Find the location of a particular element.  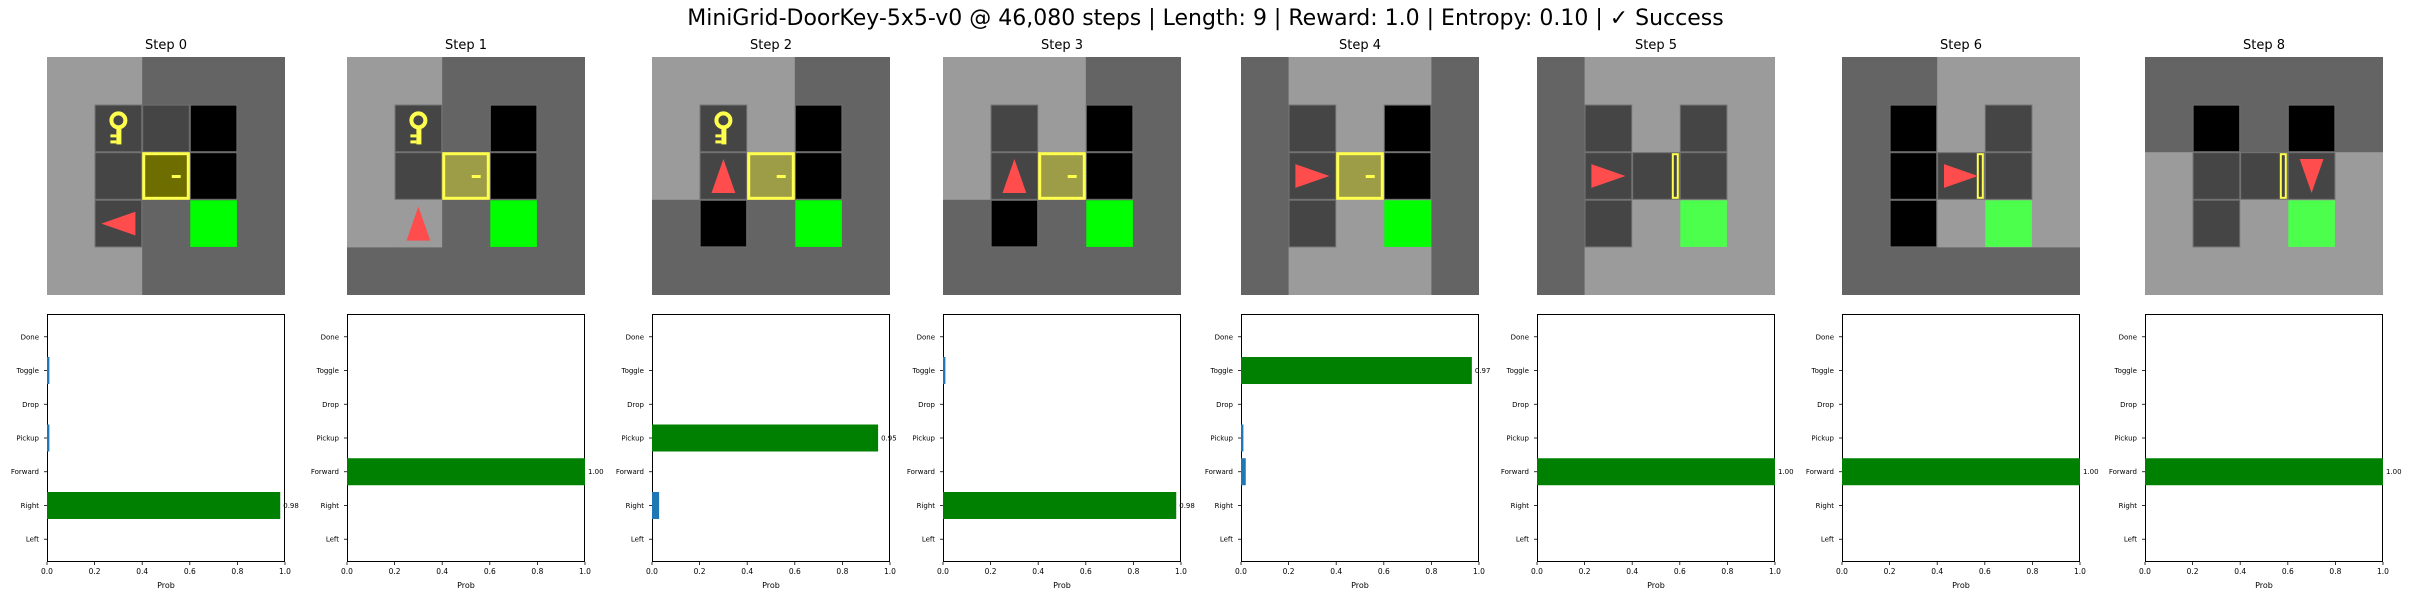

step-title: Step 4 is located at coordinates (1359, 45).